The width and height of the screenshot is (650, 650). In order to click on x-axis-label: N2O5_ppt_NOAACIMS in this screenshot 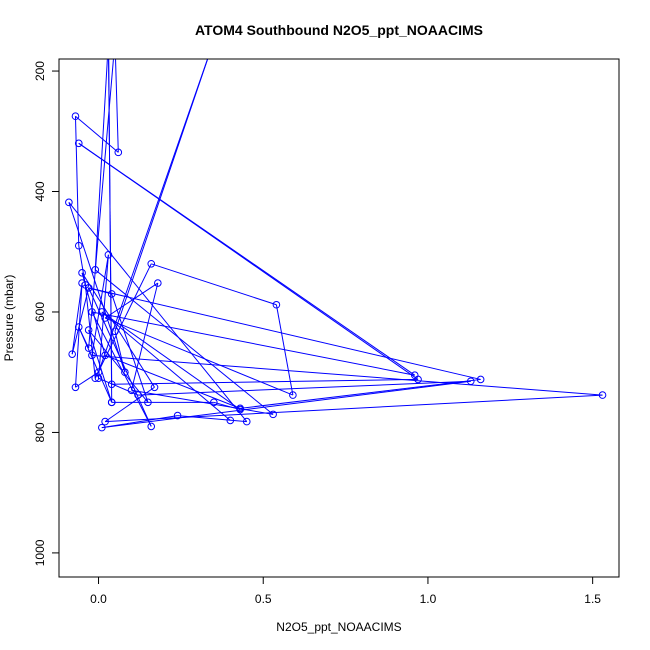, I will do `click(338, 627)`.